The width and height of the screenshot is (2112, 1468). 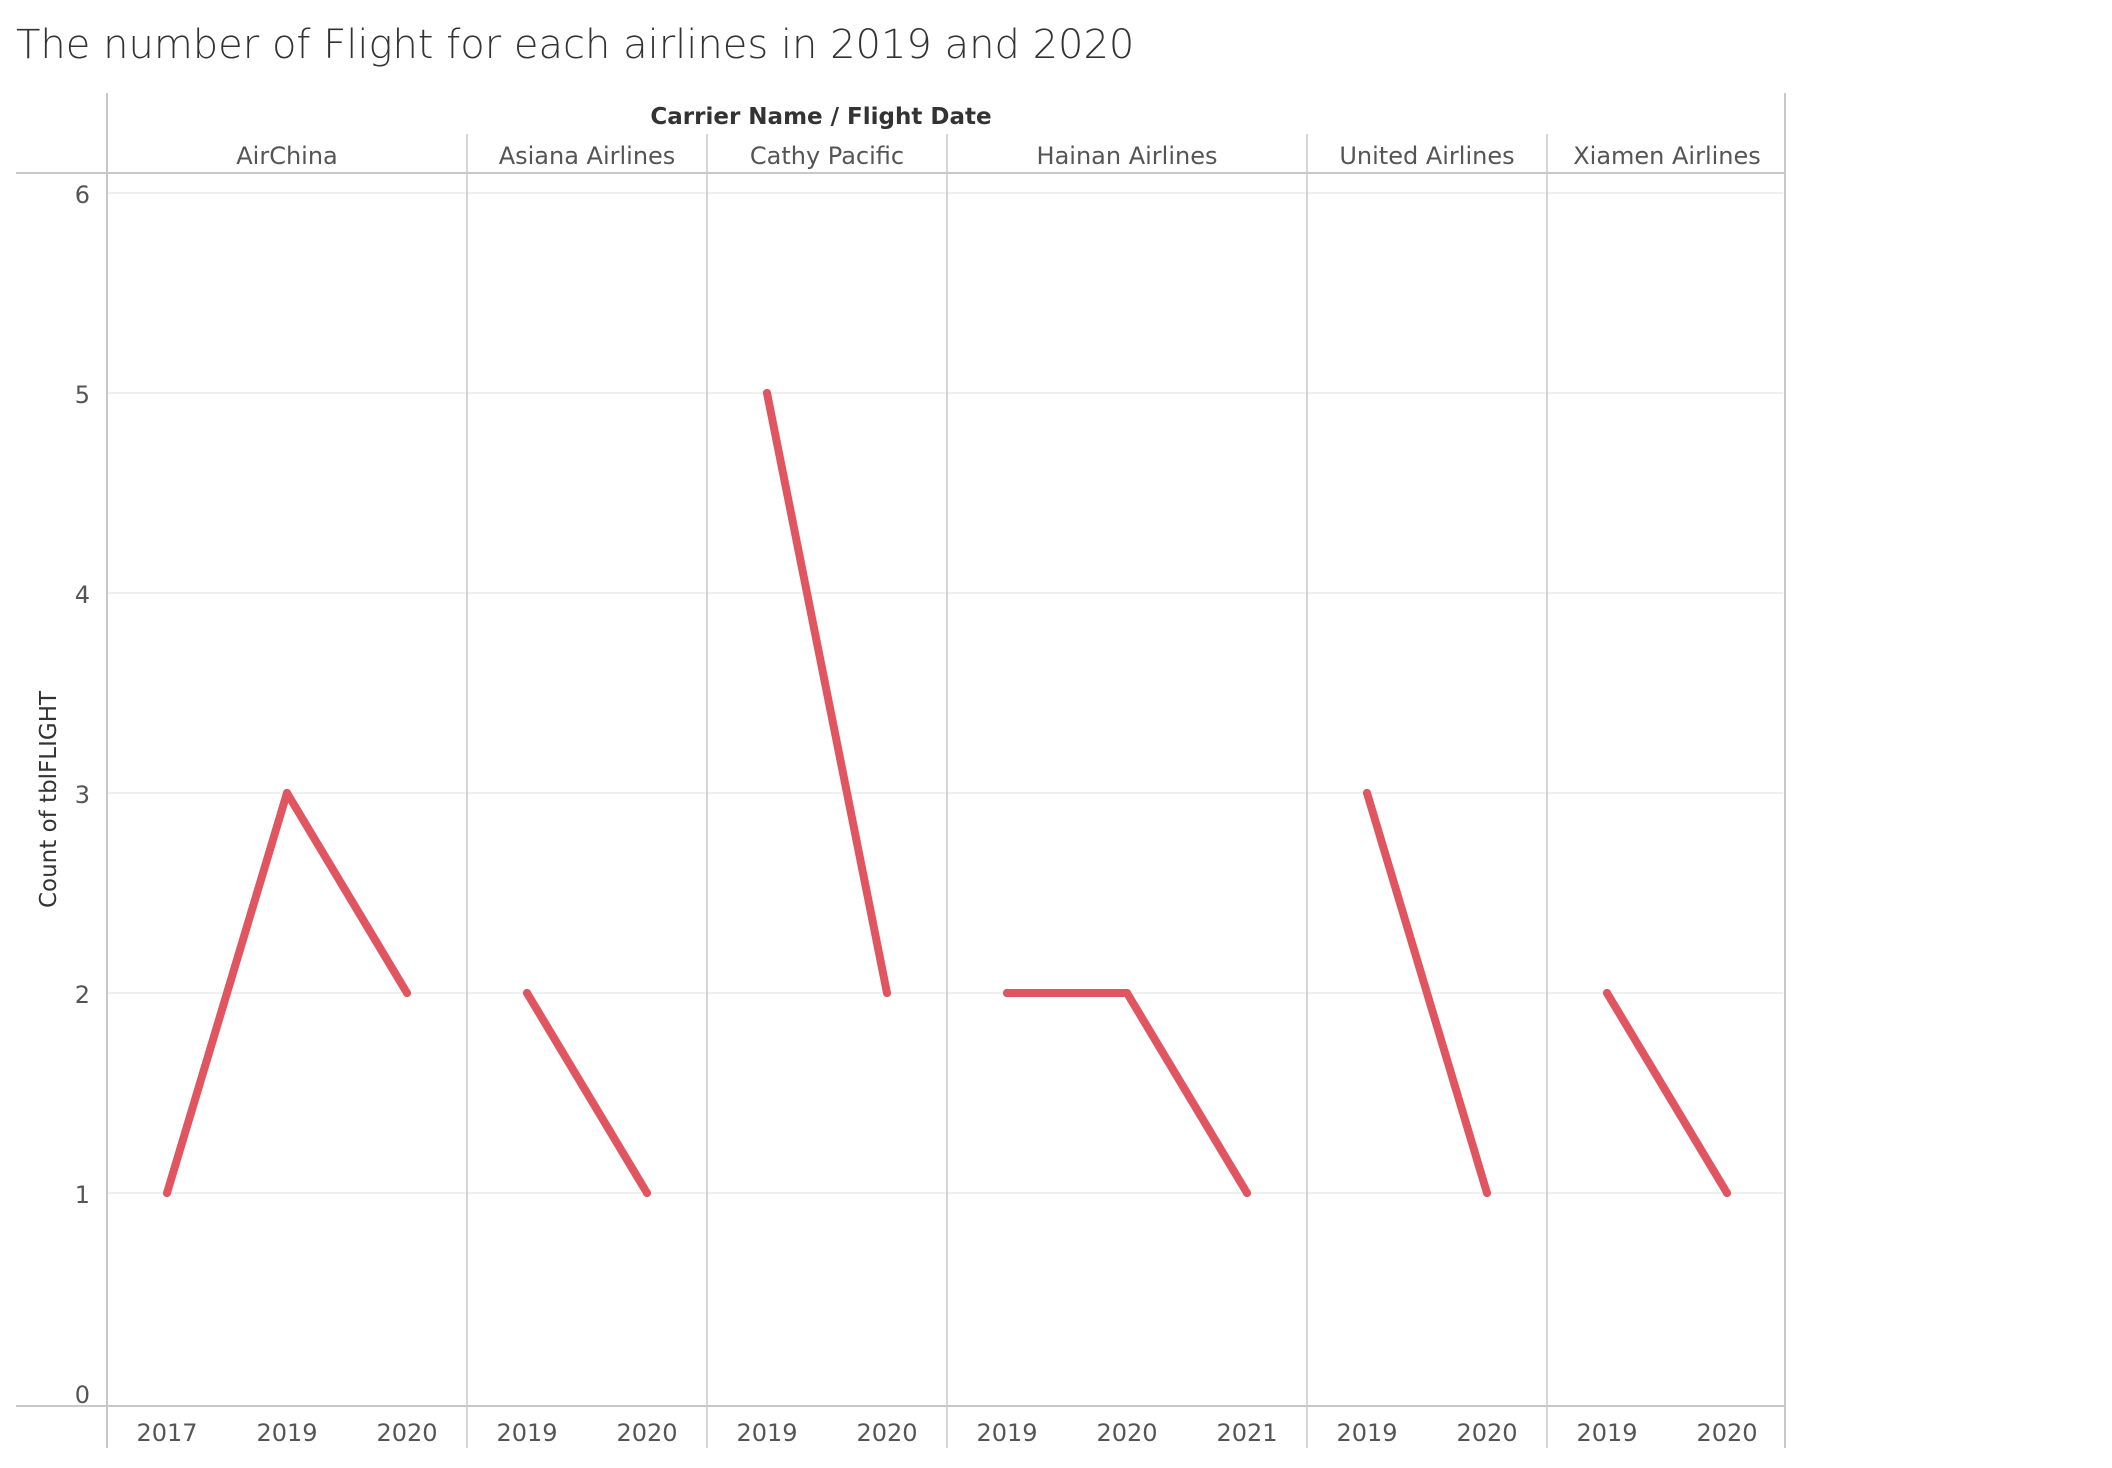 I want to click on x-tick-label-3-1: 2020, so click(x=1126, y=1433).